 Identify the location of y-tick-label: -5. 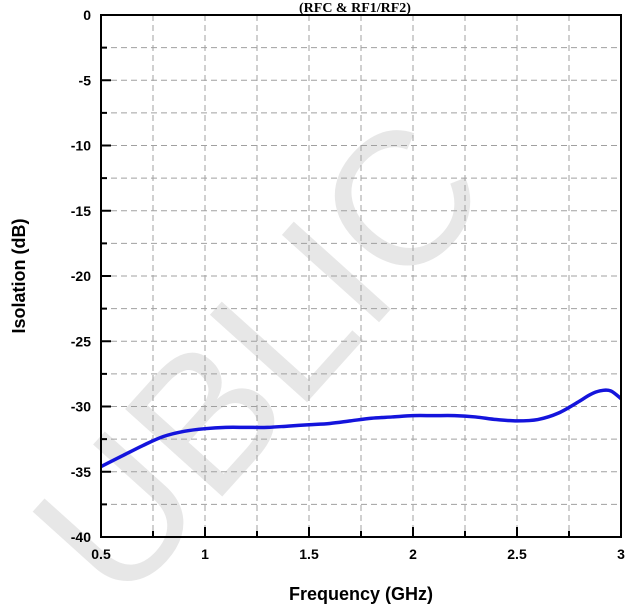
(85, 80).